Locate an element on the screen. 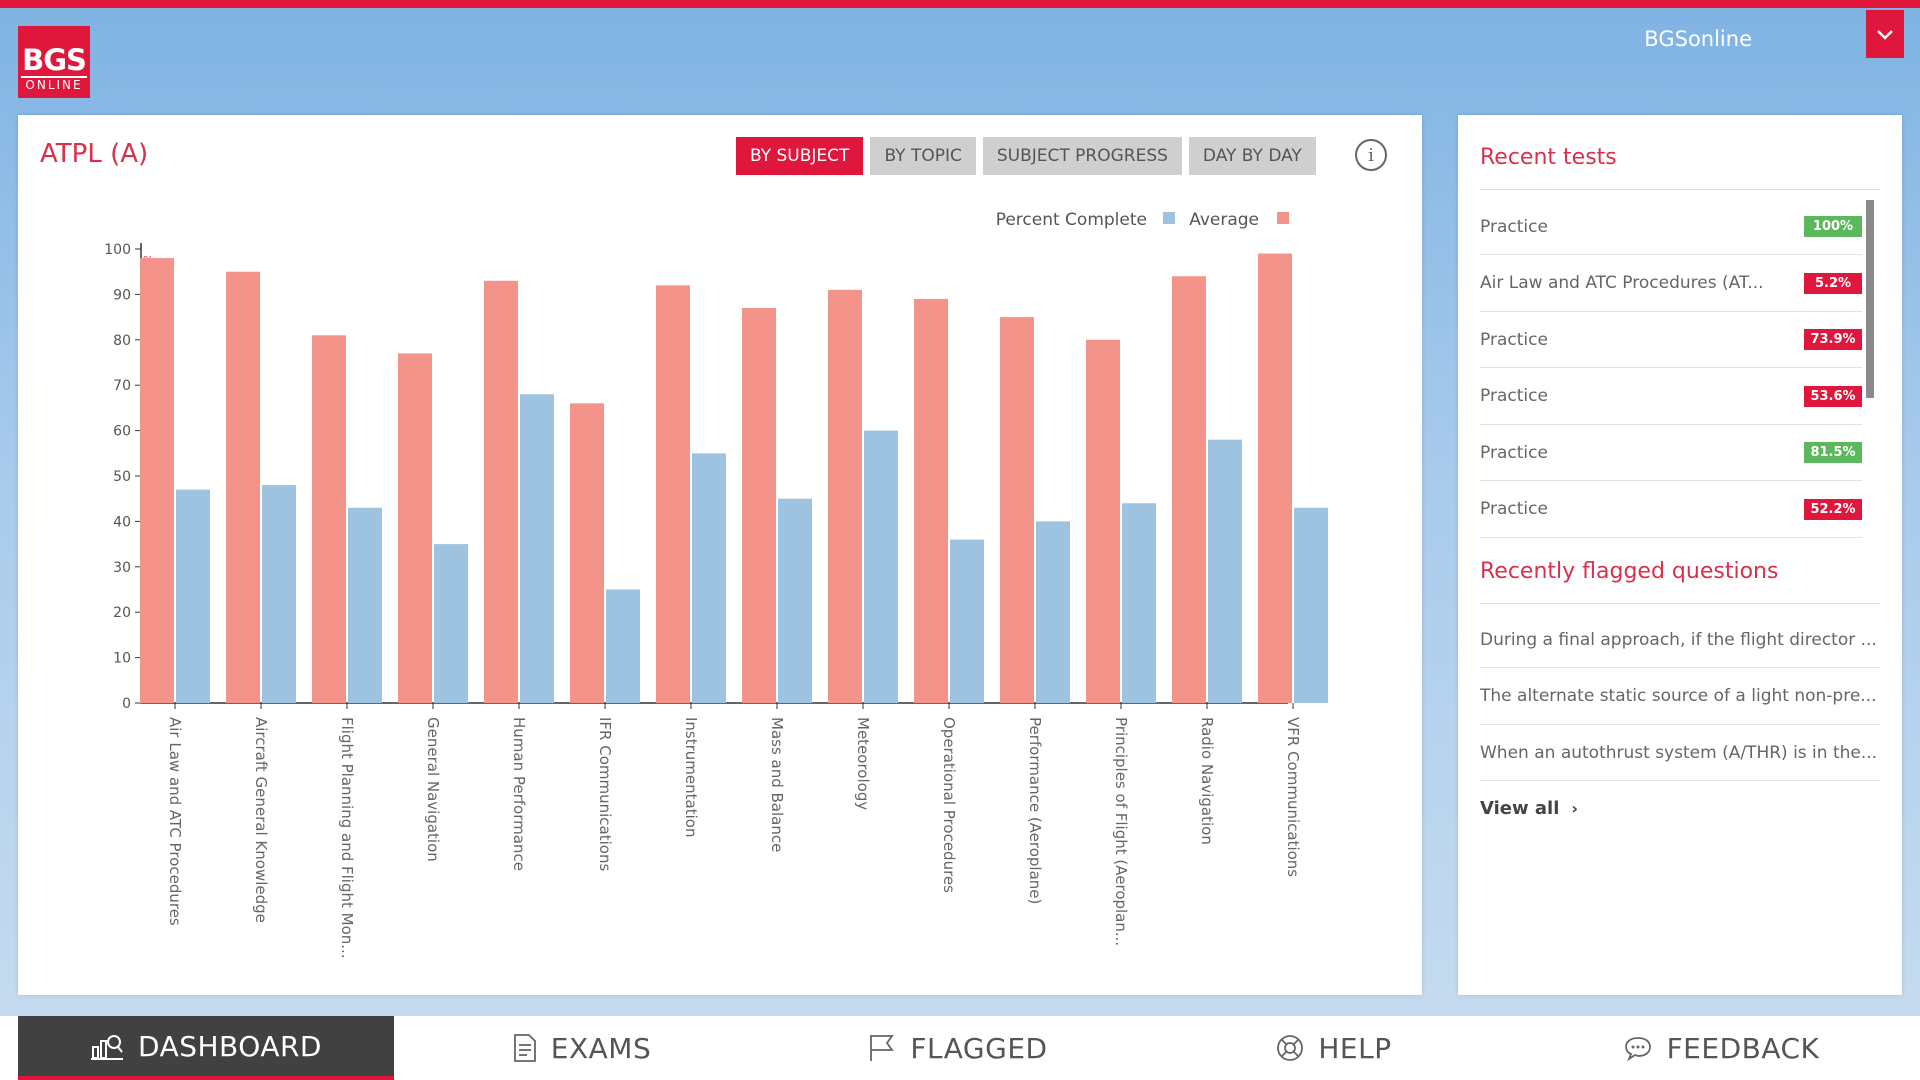  flagged-heading: Recently flagged questions is located at coordinates (1629, 571).